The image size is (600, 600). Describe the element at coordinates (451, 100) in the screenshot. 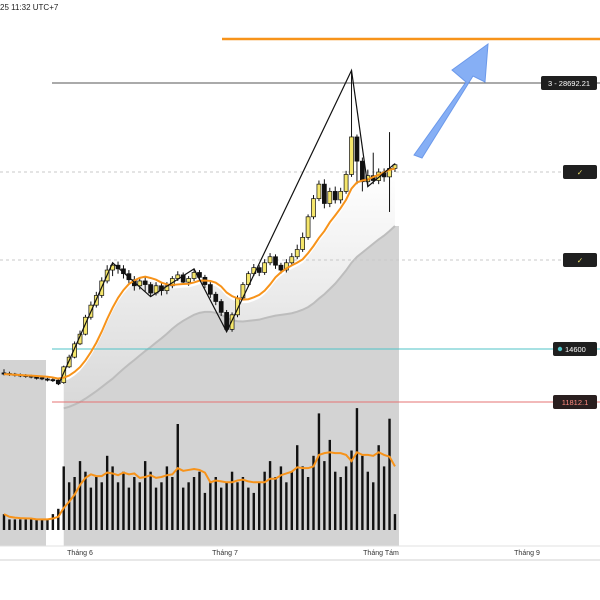

I see `projection-arrow` at that location.